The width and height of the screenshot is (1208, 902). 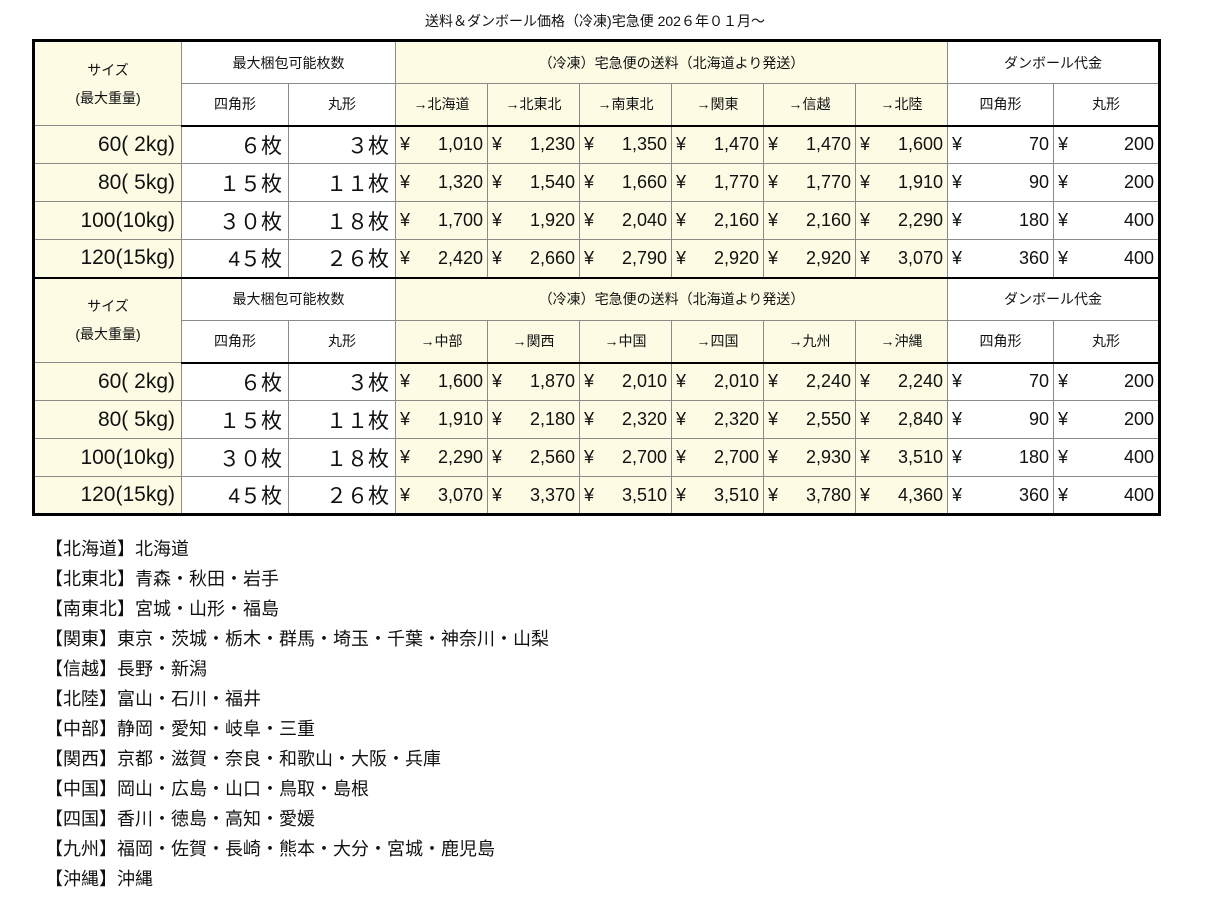 I want to click on freight-price-cell: ¥2,420, so click(x=441, y=259).